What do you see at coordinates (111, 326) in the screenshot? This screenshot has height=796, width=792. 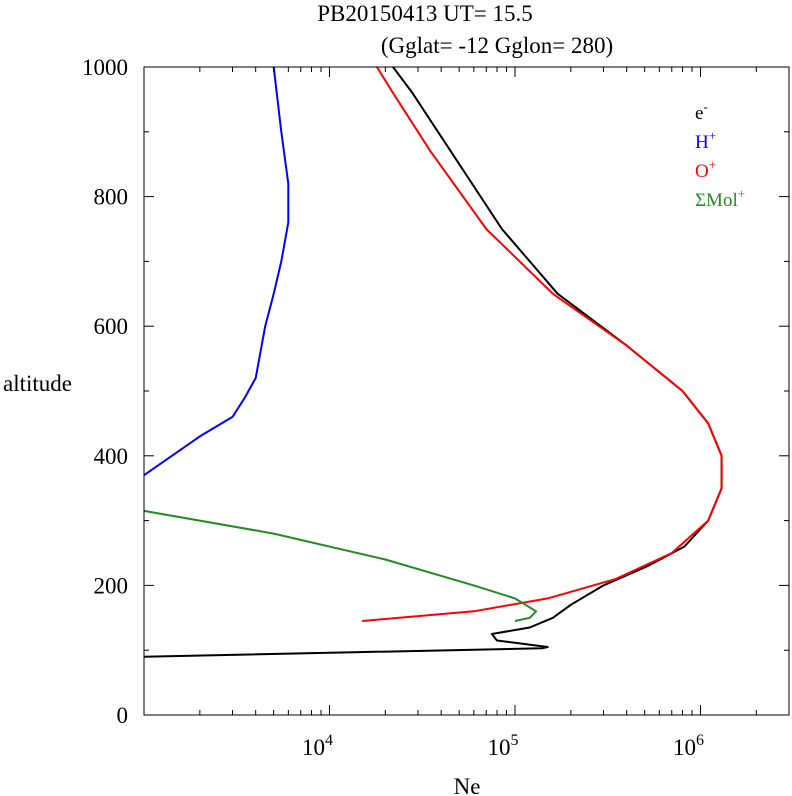 I see `y-tick-label: 600` at bounding box center [111, 326].